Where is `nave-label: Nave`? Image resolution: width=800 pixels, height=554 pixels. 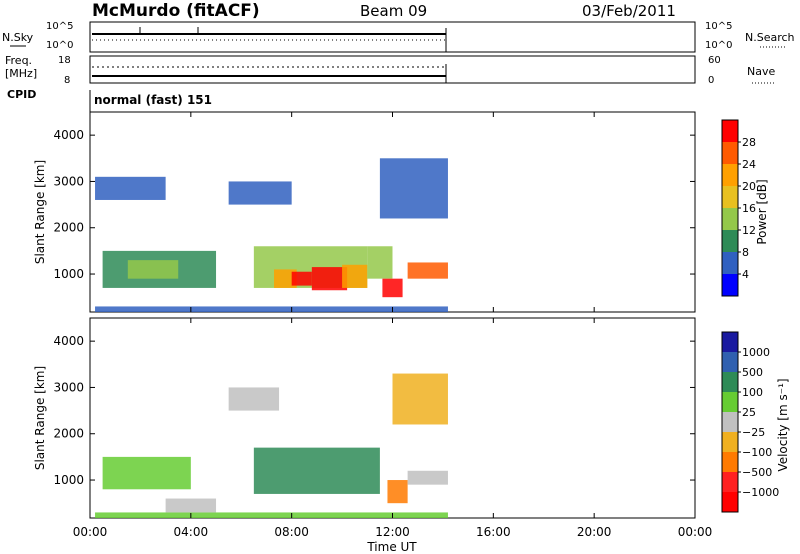
nave-label: Nave is located at coordinates (761, 71).